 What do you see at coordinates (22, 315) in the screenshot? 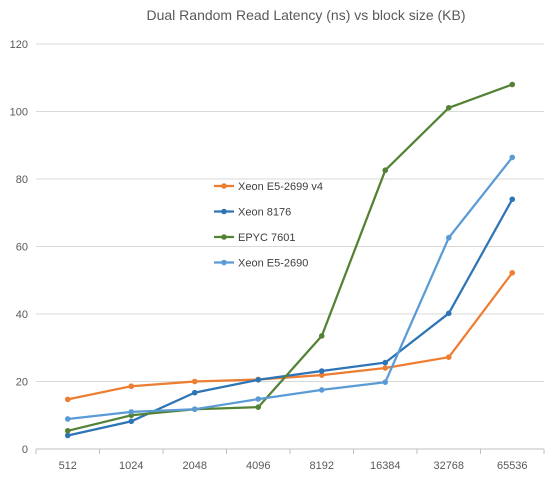
I see `y-tick-label: 40` at bounding box center [22, 315].